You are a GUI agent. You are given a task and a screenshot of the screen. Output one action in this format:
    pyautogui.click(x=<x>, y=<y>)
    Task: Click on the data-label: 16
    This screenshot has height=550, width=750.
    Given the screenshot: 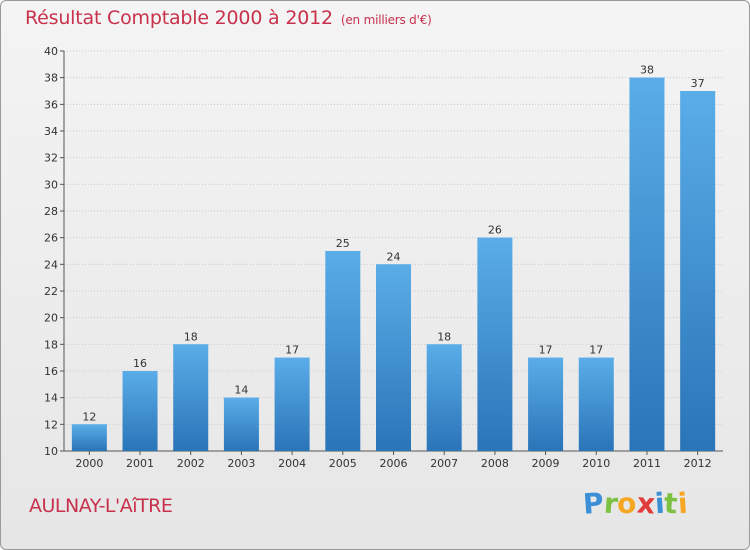 What is the action you would take?
    pyautogui.click(x=140, y=363)
    